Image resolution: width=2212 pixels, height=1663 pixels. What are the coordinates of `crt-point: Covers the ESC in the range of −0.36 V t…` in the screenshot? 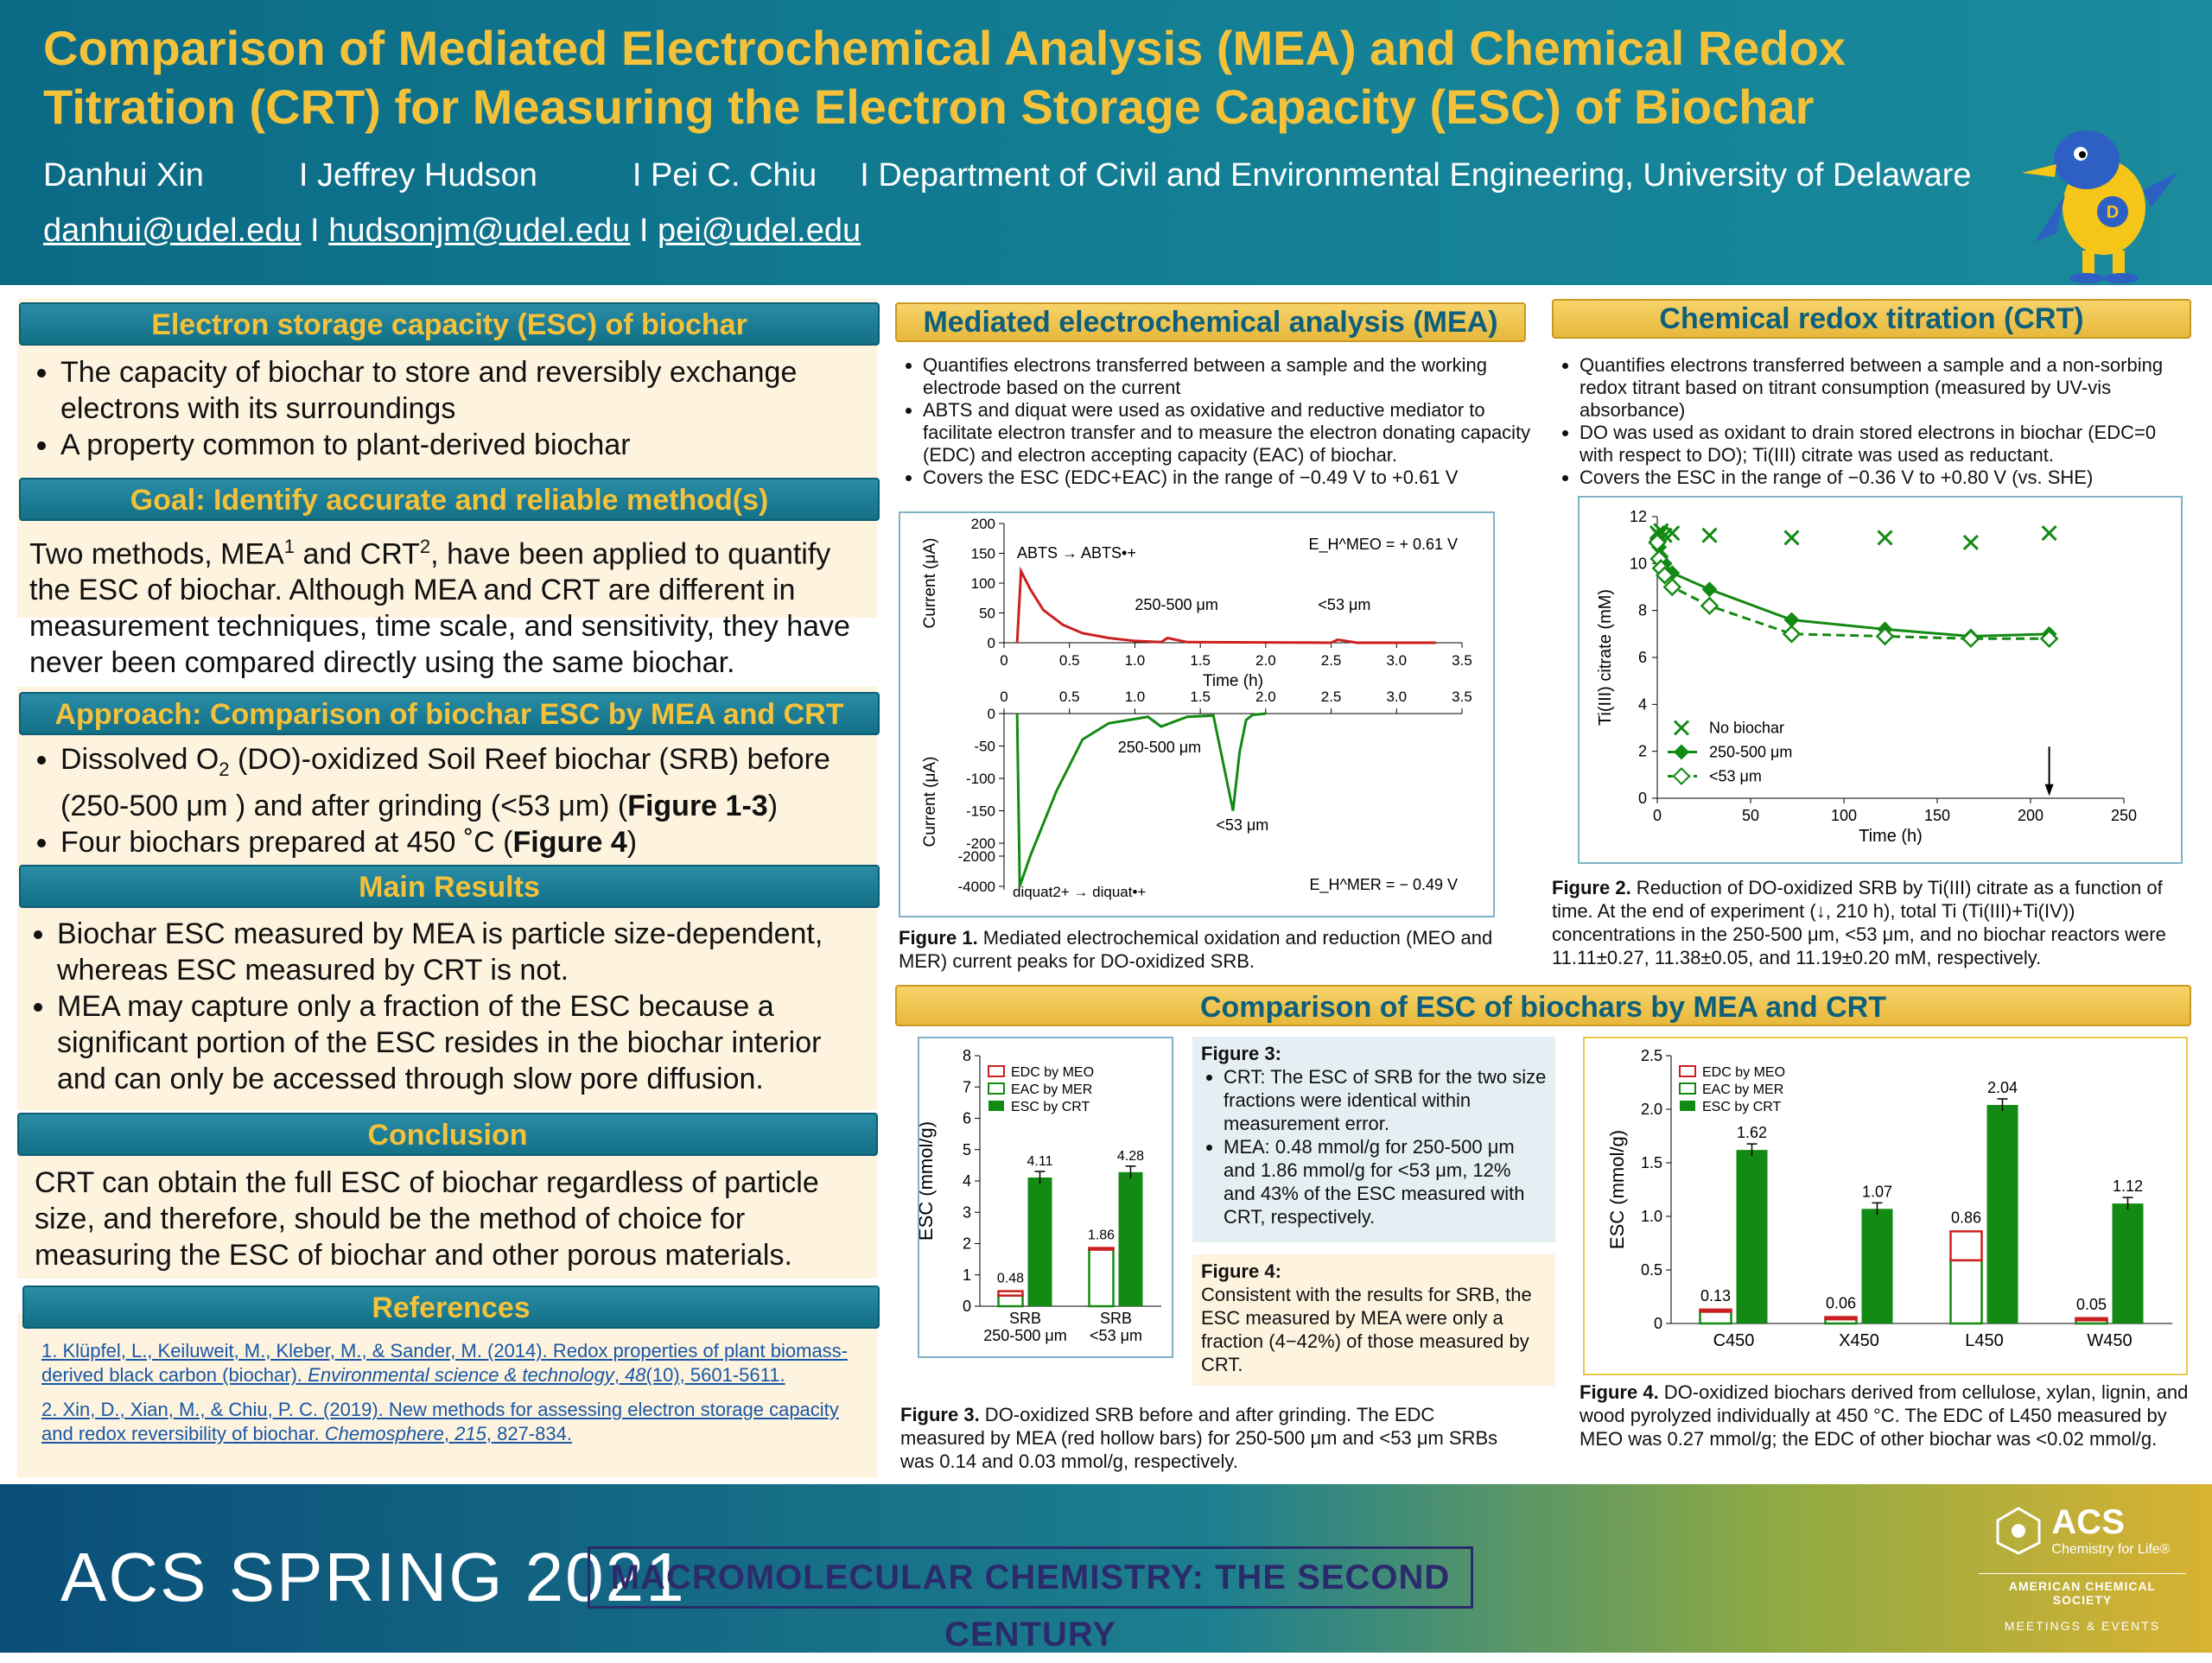 It's located at (1887, 478).